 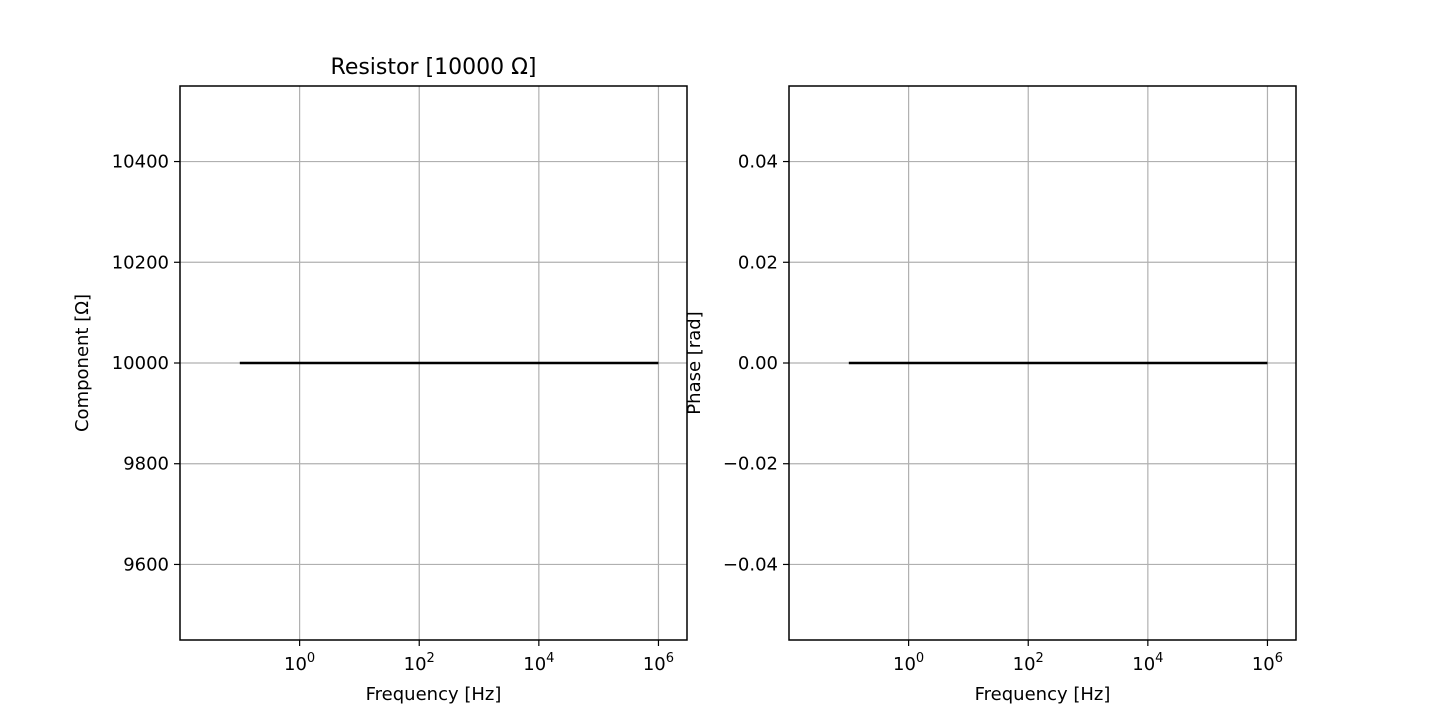 I want to click on y-tick-label: 10000, so click(x=140, y=363).